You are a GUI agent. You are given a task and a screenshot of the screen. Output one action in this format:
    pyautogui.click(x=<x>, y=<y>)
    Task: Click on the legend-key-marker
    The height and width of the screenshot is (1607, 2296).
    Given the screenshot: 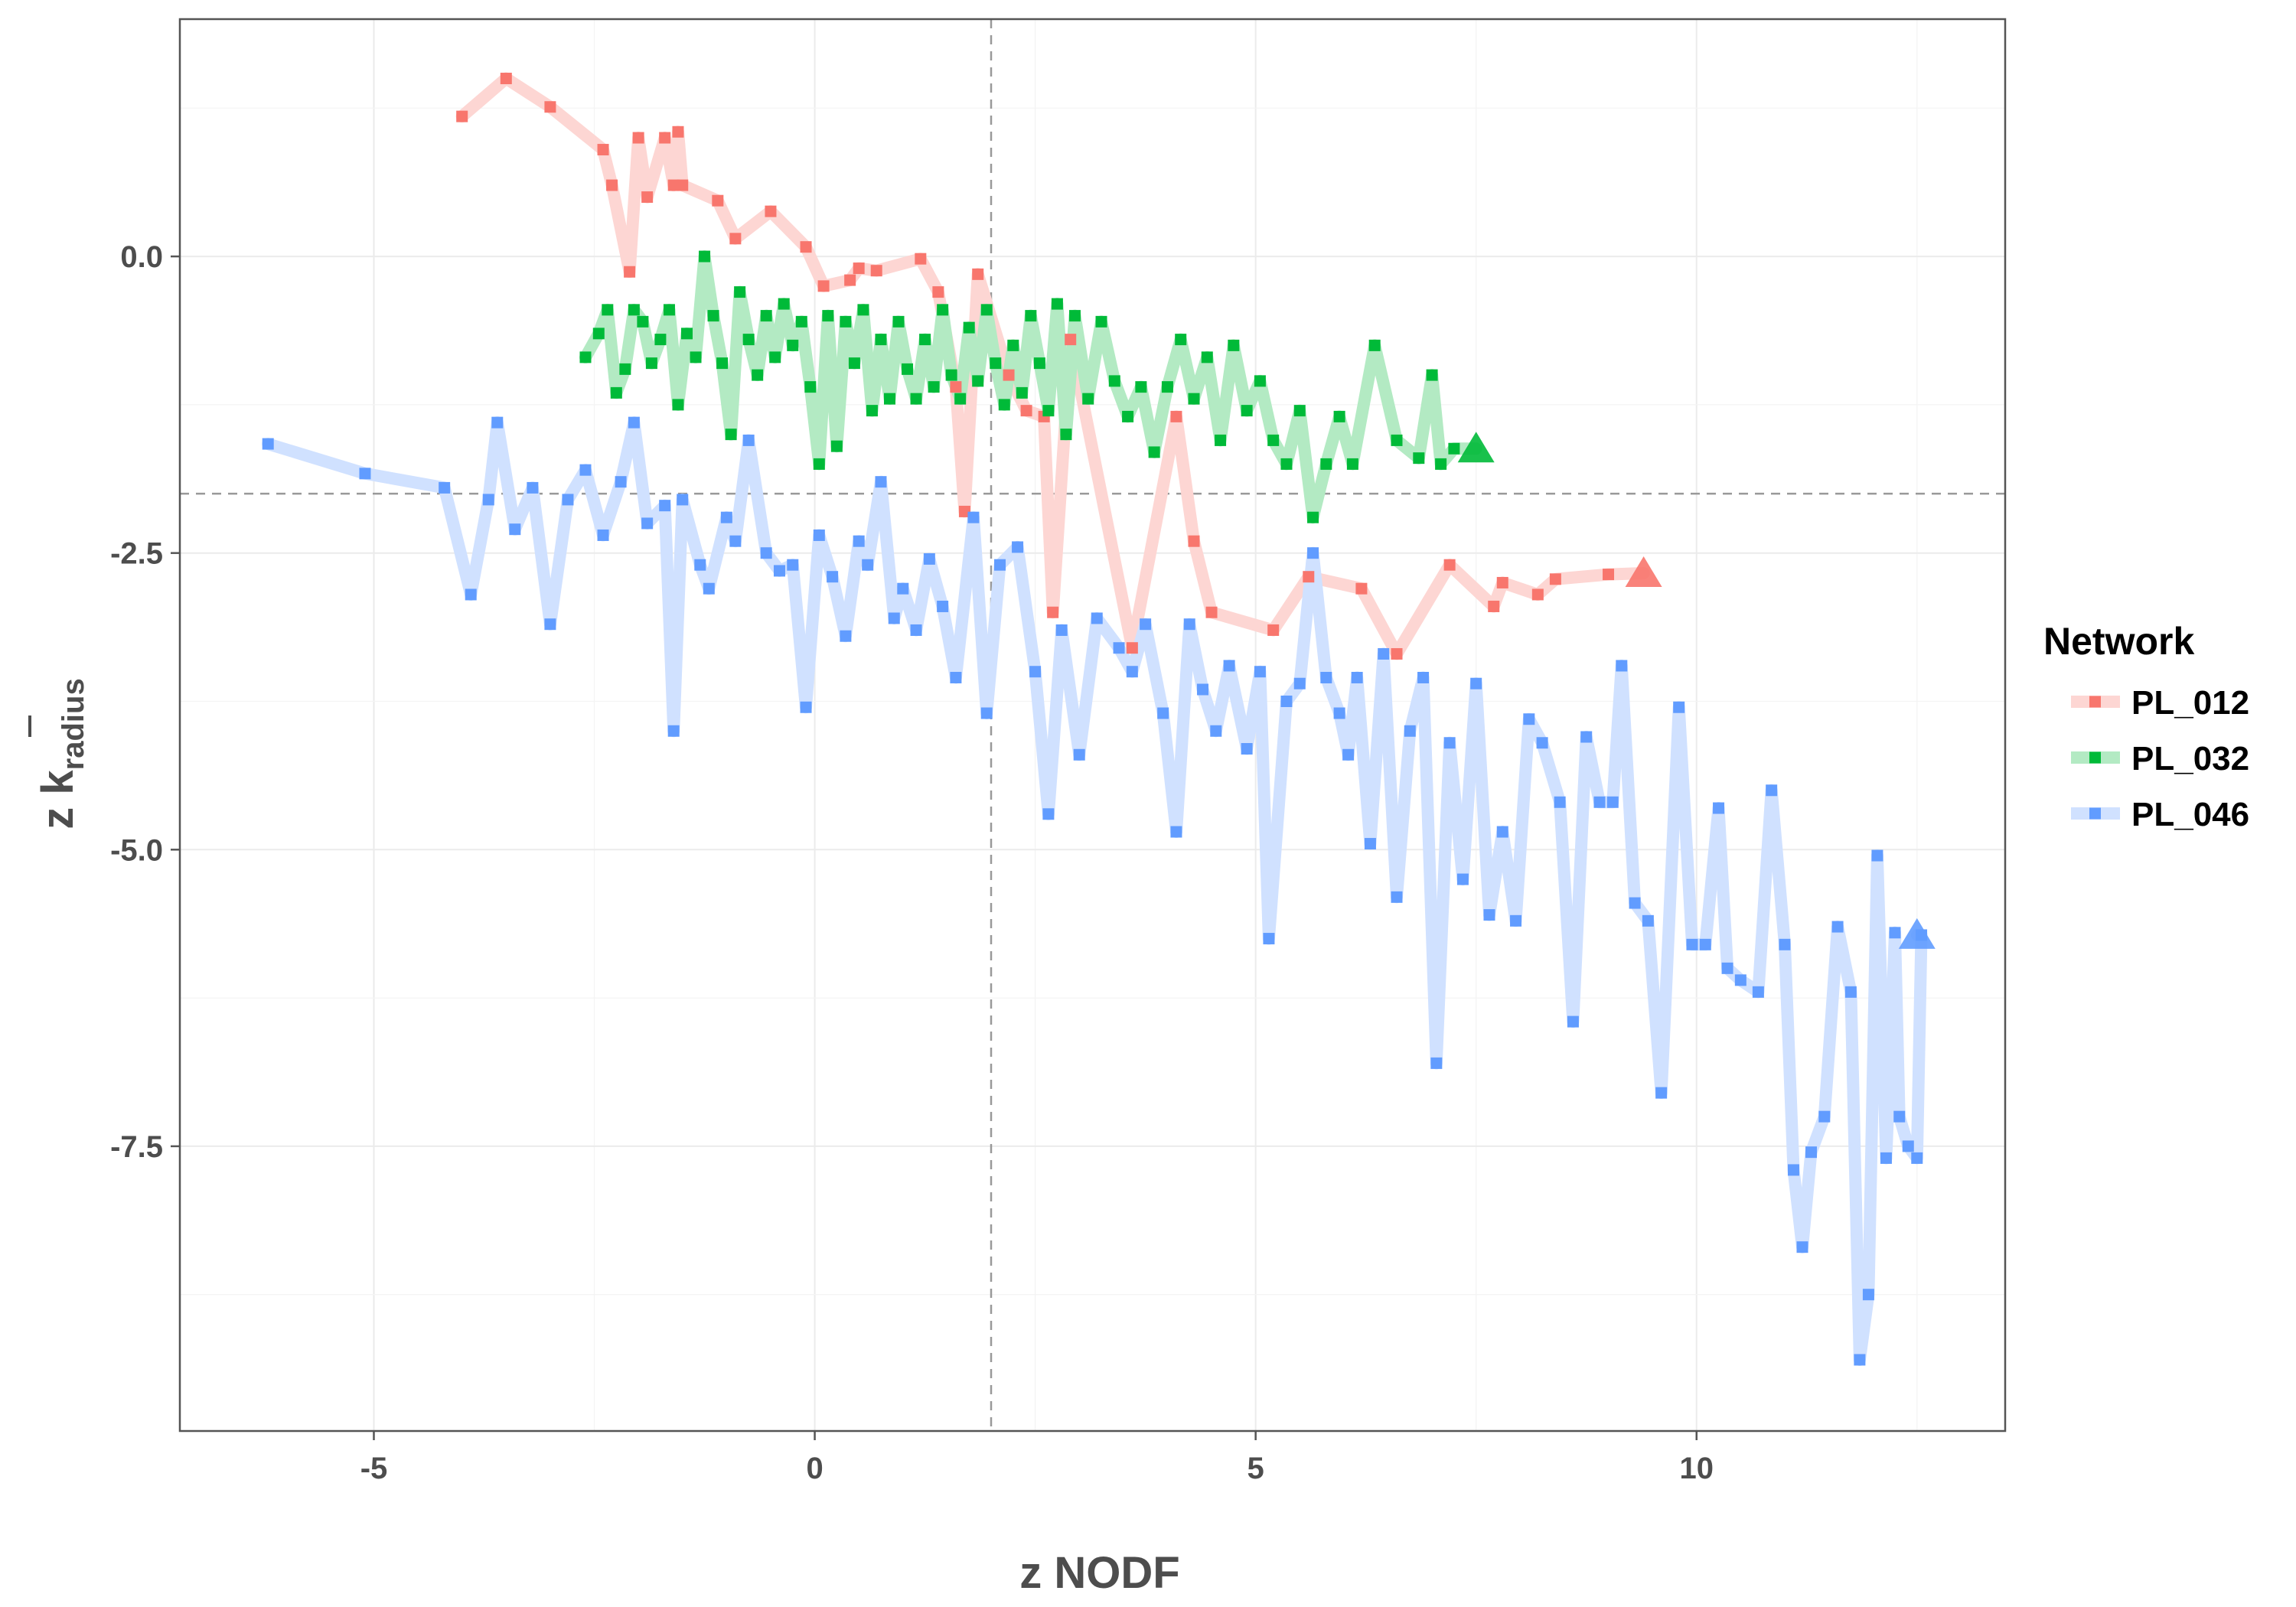 What is the action you would take?
    pyautogui.click(x=2095, y=814)
    